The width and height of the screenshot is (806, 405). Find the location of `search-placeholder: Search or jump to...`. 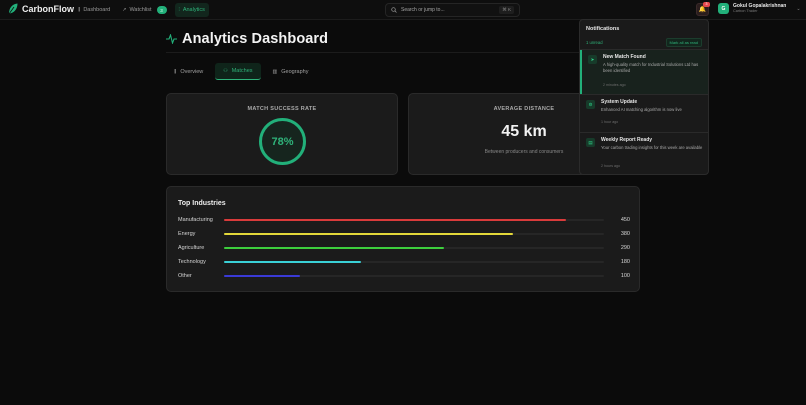

search-placeholder: Search or jump to... is located at coordinates (423, 10).